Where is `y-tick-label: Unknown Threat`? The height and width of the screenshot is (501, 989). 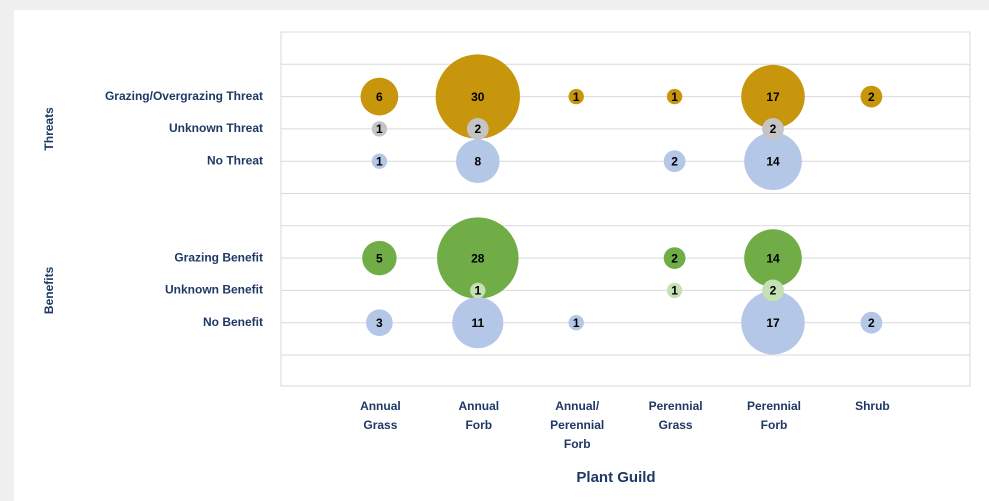 y-tick-label: Unknown Threat is located at coordinates (216, 128).